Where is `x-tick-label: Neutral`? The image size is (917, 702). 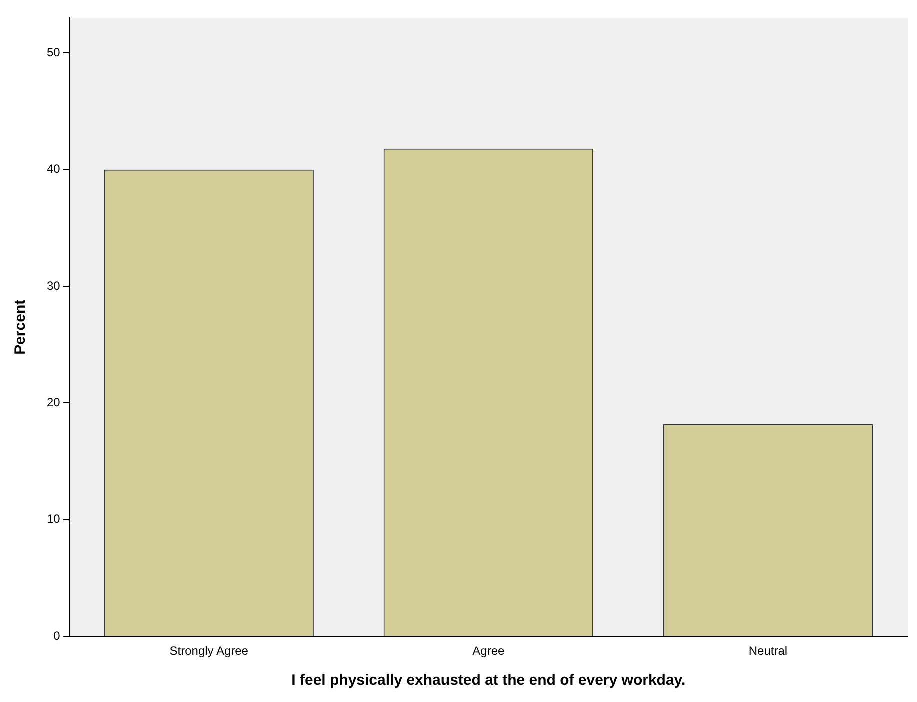 x-tick-label: Neutral is located at coordinates (768, 651).